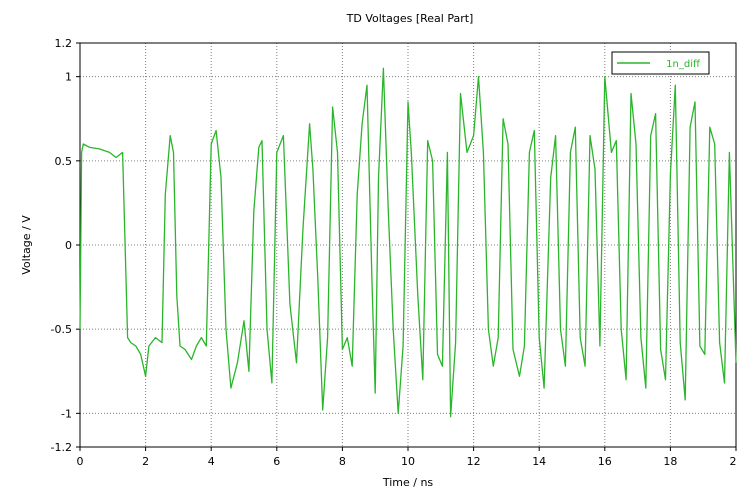  I want to click on x-axis: 0 2 4 6 8 10 12 14 16 18 2, so click(407, 457).